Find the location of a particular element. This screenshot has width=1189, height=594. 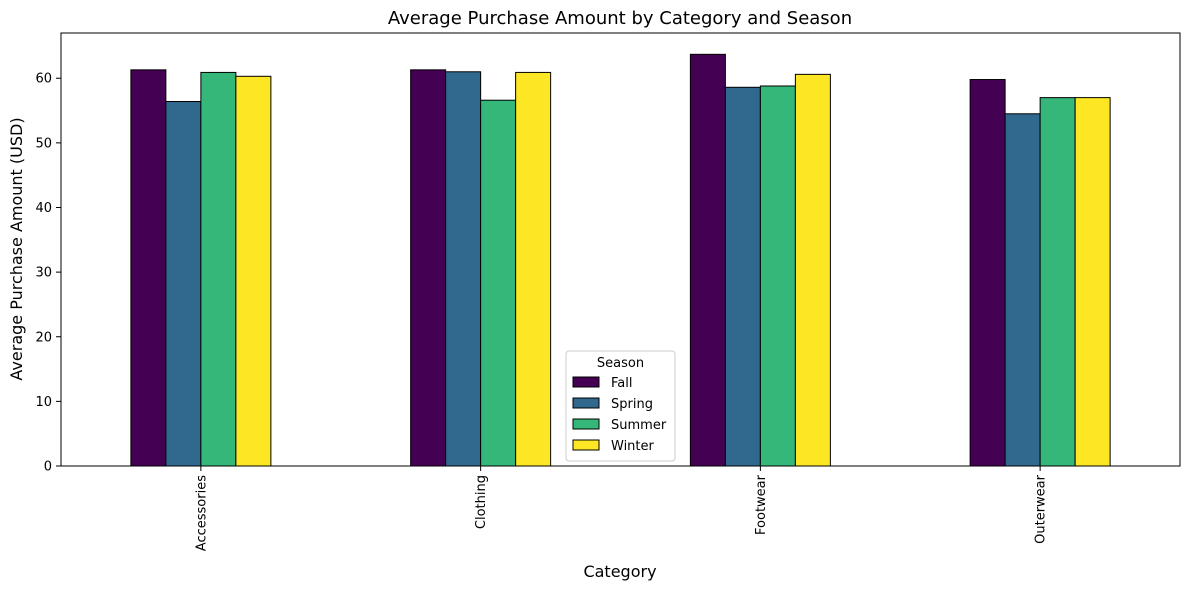

x-tick-label-footwear: Footwear is located at coordinates (761, 504).